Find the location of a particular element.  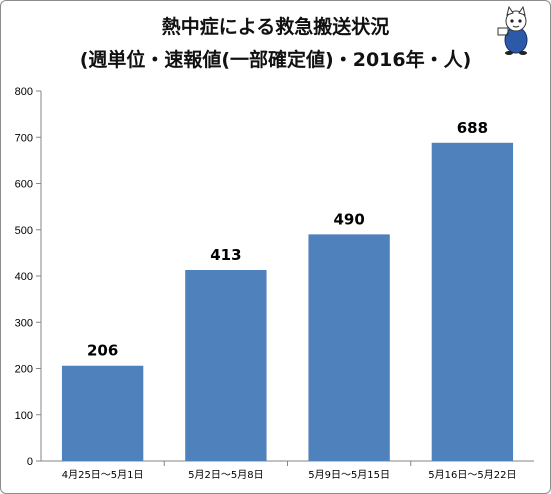

x-category-label: 5月16日～5月22日 is located at coordinates (472, 475).